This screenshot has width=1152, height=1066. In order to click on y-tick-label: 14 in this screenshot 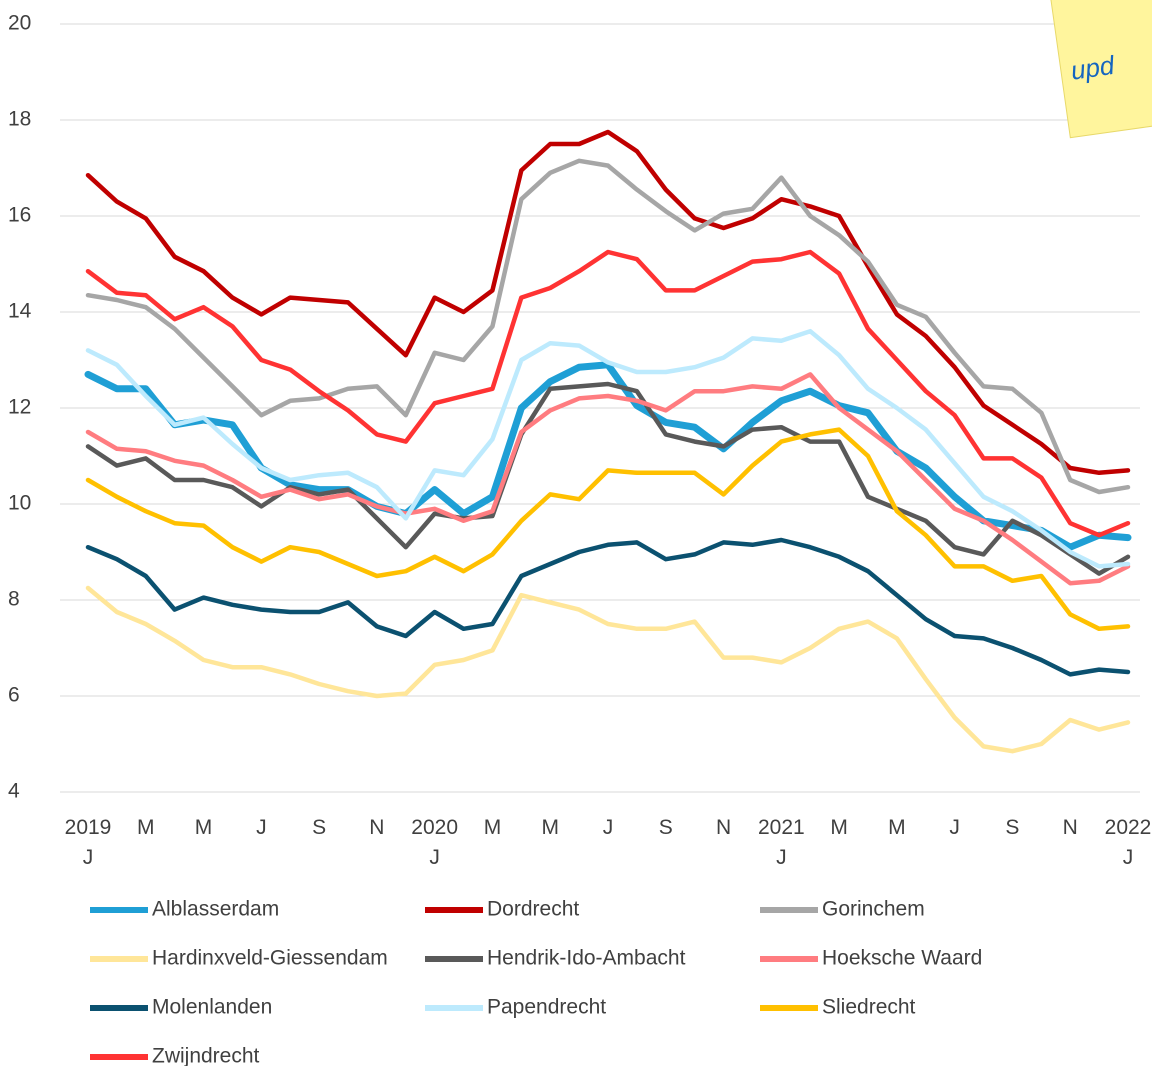, I will do `click(20, 311)`.